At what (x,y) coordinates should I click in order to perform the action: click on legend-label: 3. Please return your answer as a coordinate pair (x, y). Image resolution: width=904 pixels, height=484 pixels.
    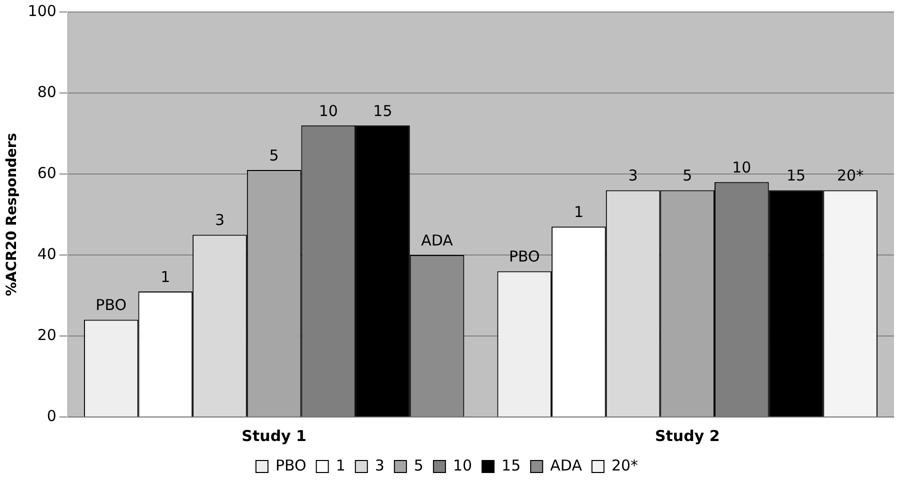
    Looking at the image, I should click on (379, 465).